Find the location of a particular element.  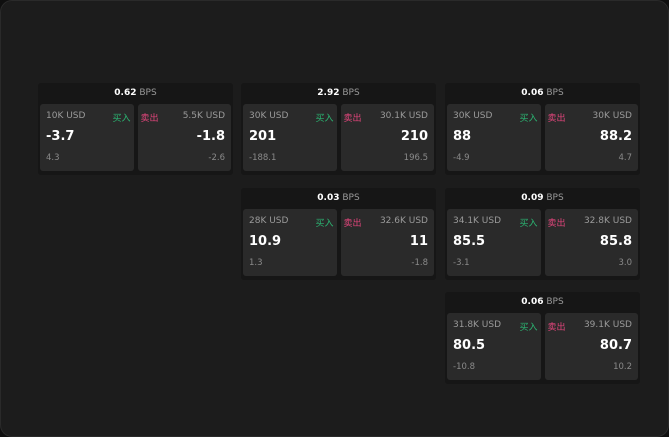

bid-change: -3.1 is located at coordinates (461, 263).